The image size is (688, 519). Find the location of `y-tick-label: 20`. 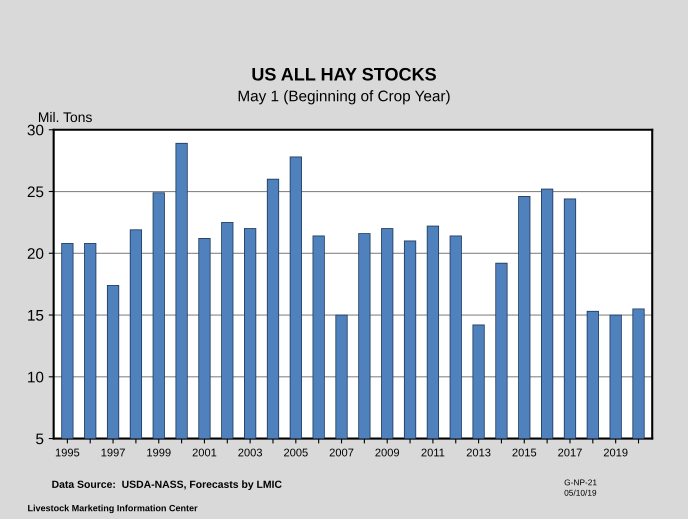

y-tick-label: 20 is located at coordinates (36, 253).